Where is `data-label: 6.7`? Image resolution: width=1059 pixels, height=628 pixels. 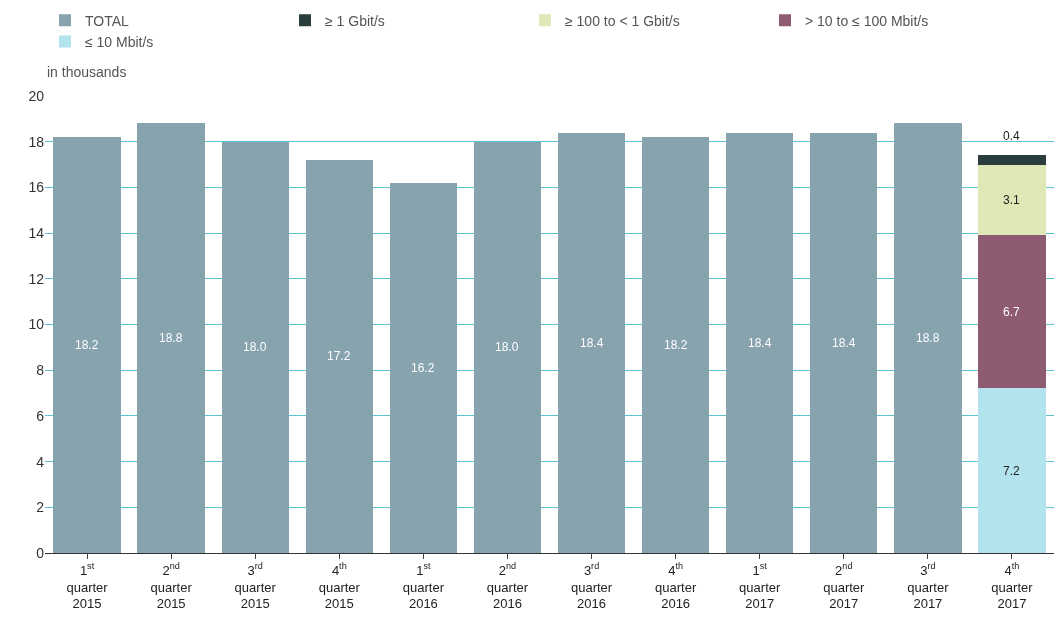
data-label: 6.7 is located at coordinates (1012, 312).